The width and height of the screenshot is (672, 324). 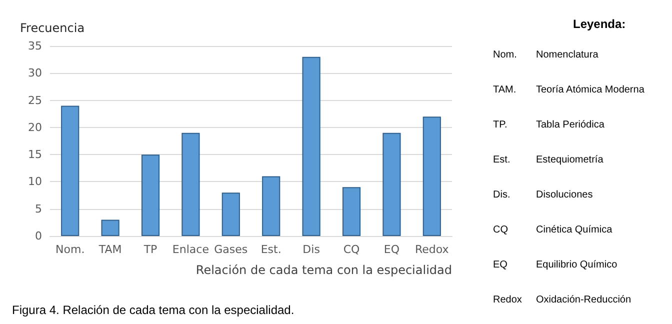 I want to click on y-tick-label: 25, so click(x=35, y=100).